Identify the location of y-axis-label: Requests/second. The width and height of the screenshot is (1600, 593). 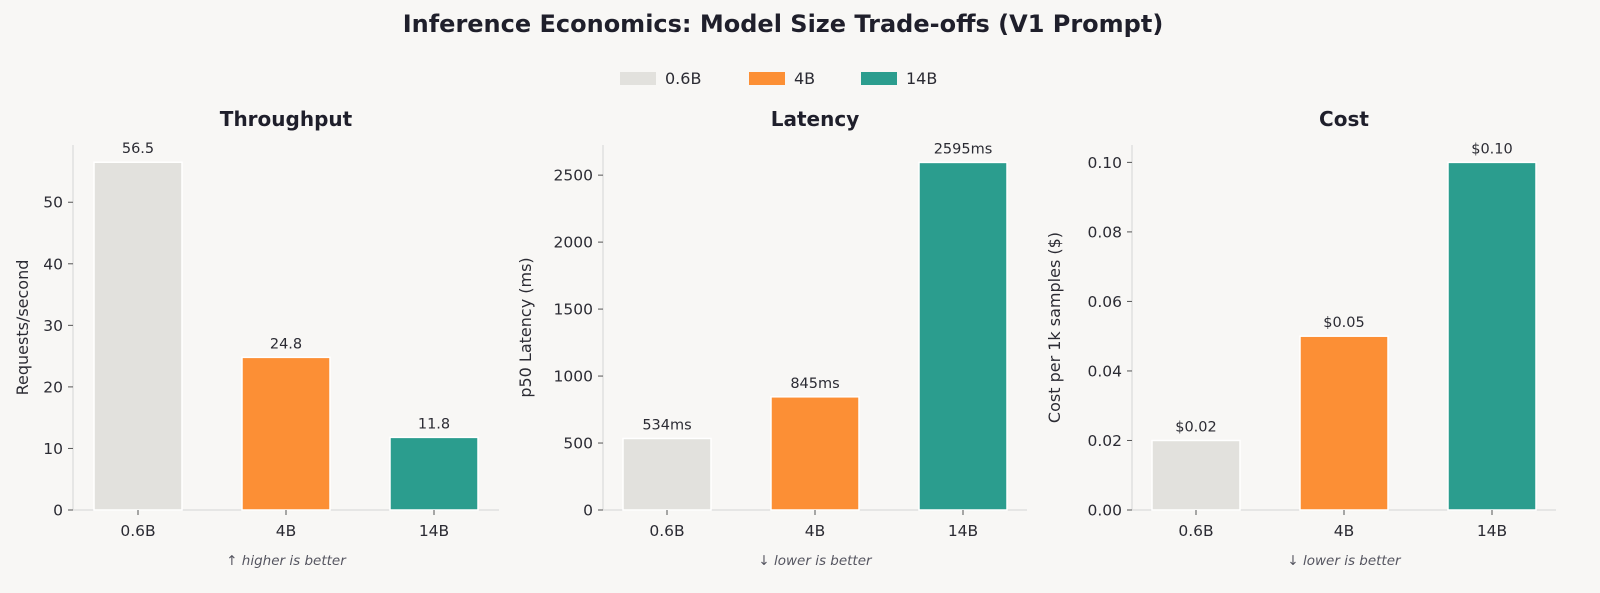
(22, 328).